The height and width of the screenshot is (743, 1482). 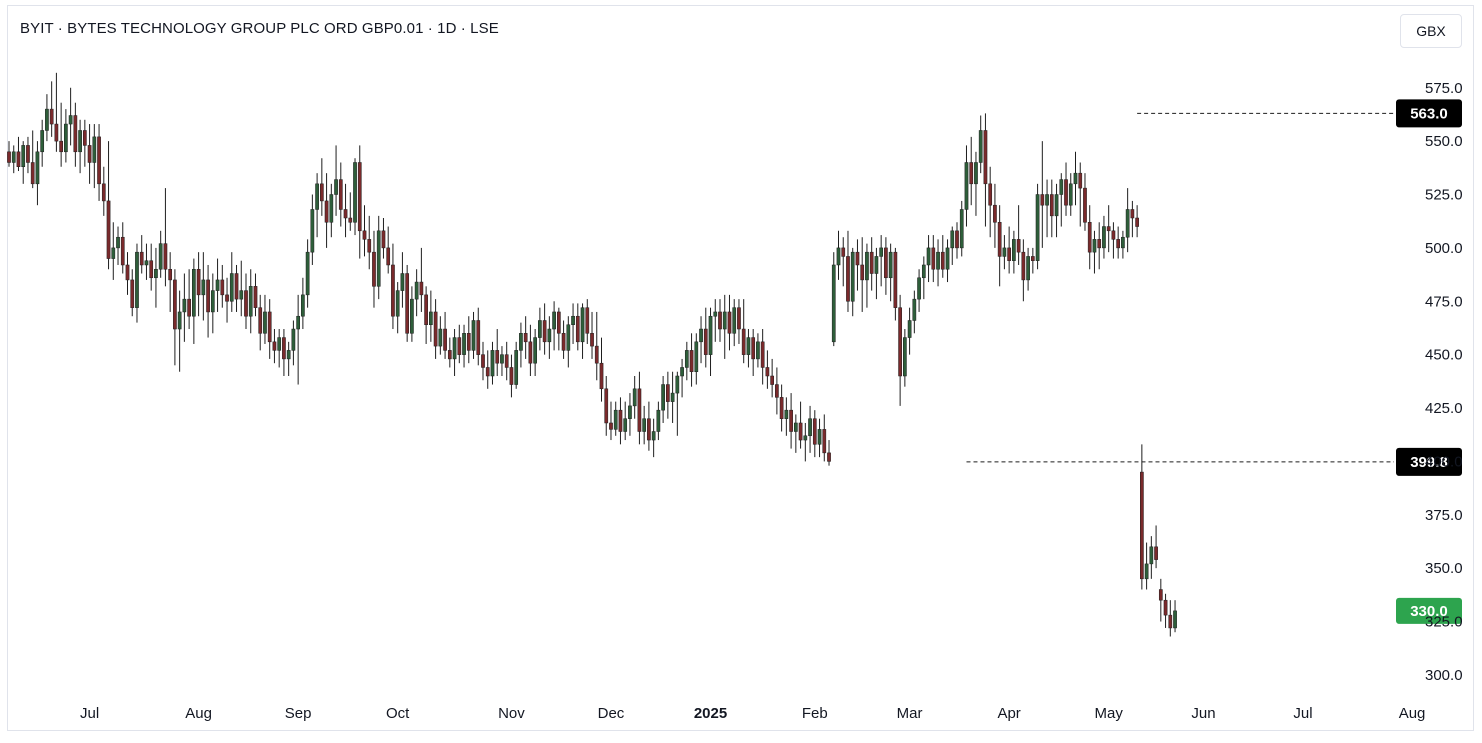 What do you see at coordinates (298, 713) in the screenshot?
I see `x-tick-label: Sep` at bounding box center [298, 713].